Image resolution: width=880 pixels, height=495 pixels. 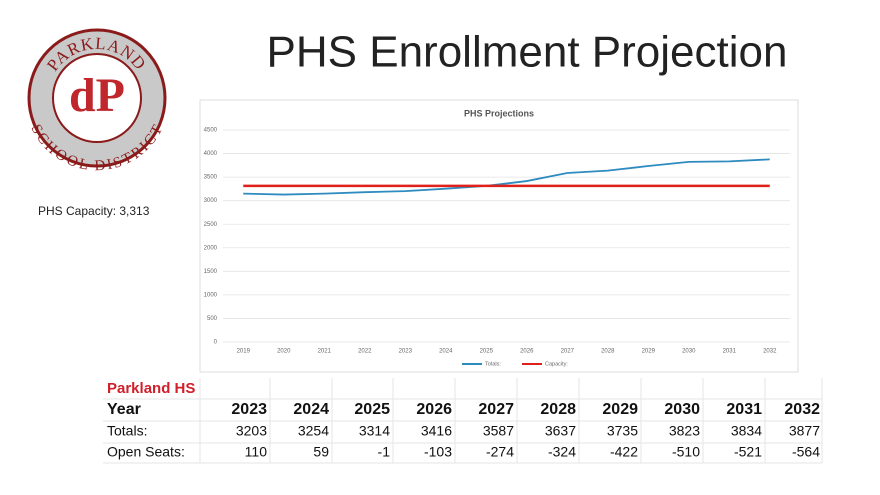 I want to click on table-cell: -564, so click(x=806, y=452).